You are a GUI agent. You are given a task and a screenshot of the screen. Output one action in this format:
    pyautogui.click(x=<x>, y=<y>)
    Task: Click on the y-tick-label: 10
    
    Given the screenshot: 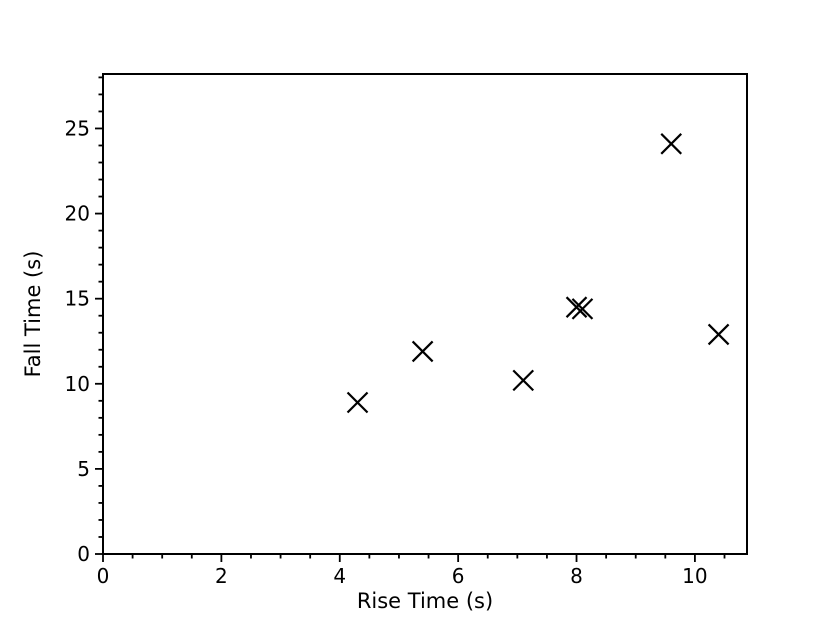 What is the action you would take?
    pyautogui.click(x=77, y=384)
    